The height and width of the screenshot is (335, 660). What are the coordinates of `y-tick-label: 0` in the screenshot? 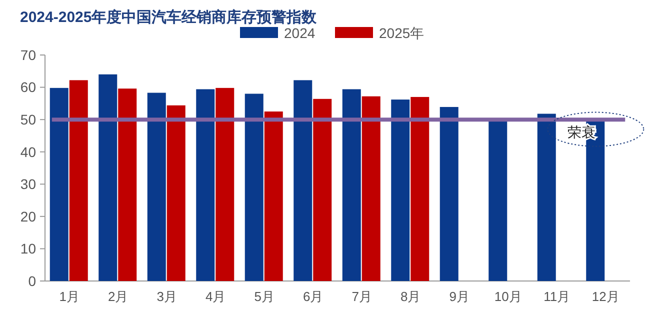 It's located at (32, 280).